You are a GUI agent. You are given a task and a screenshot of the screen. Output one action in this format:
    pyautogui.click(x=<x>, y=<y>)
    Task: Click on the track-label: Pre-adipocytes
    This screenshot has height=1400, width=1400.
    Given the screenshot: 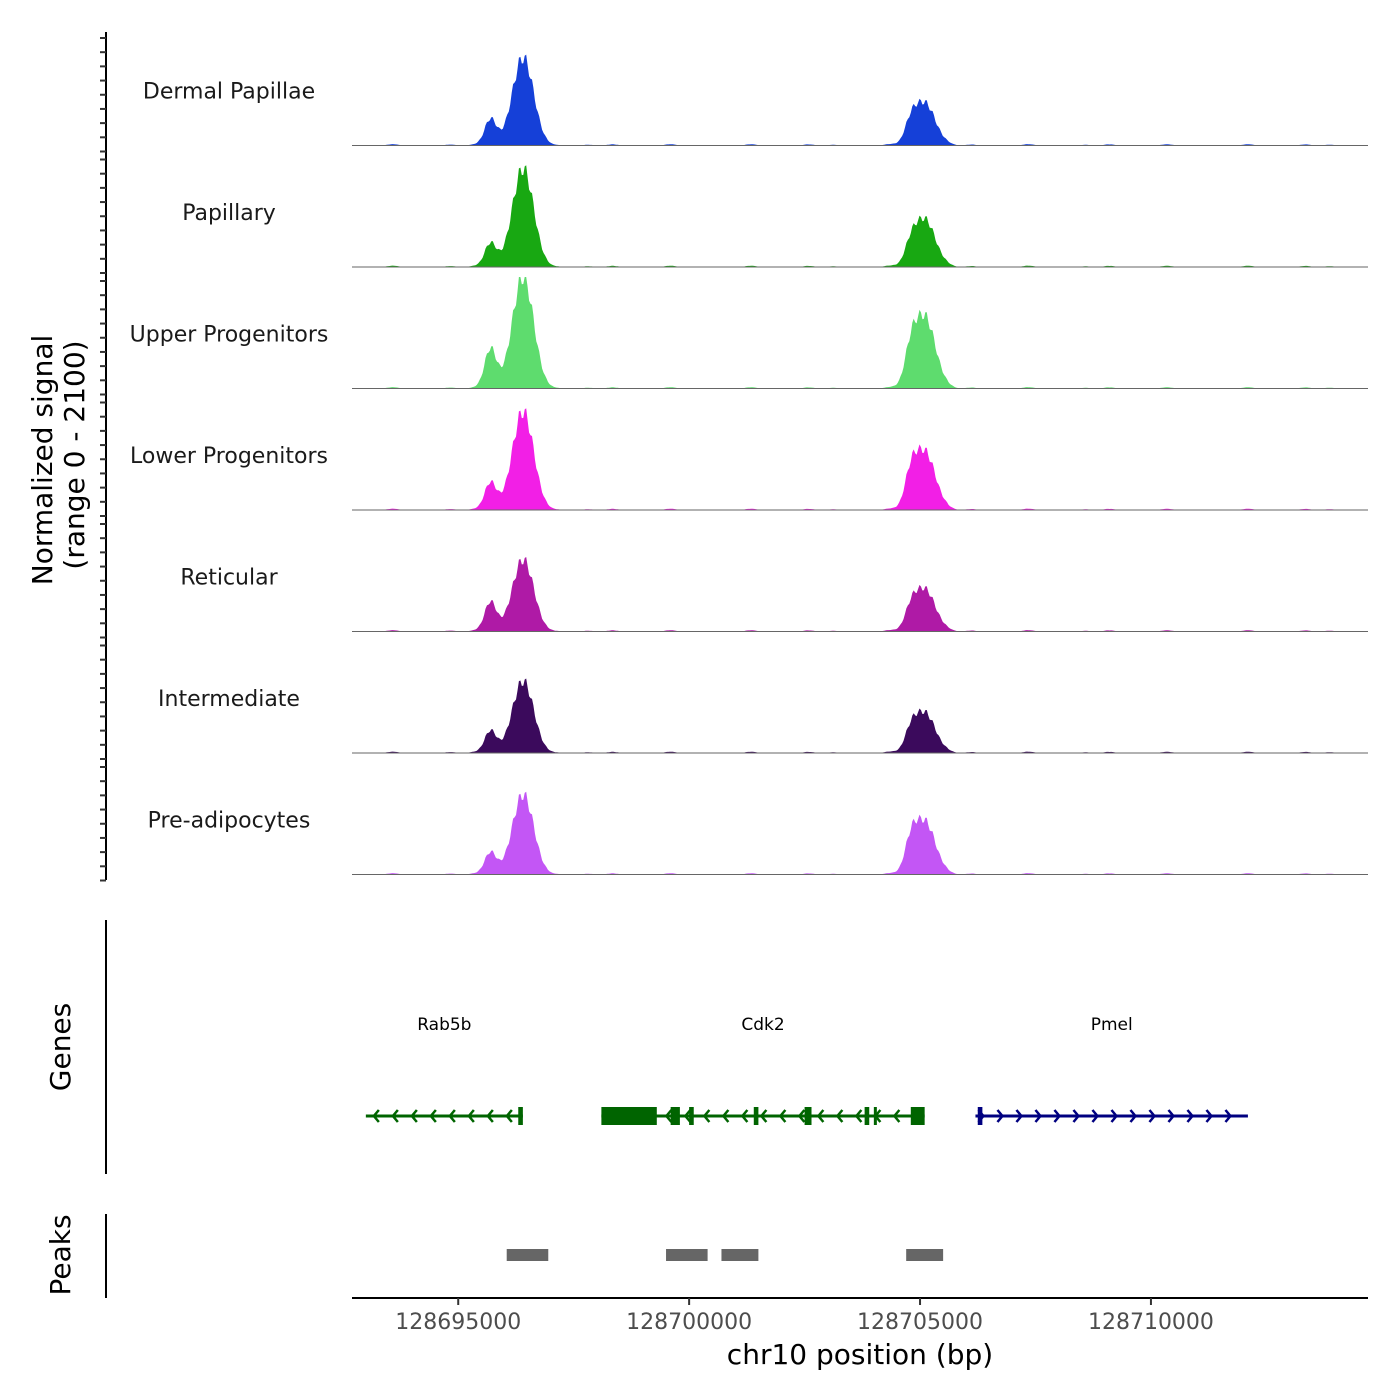 What is the action you would take?
    pyautogui.click(x=229, y=821)
    